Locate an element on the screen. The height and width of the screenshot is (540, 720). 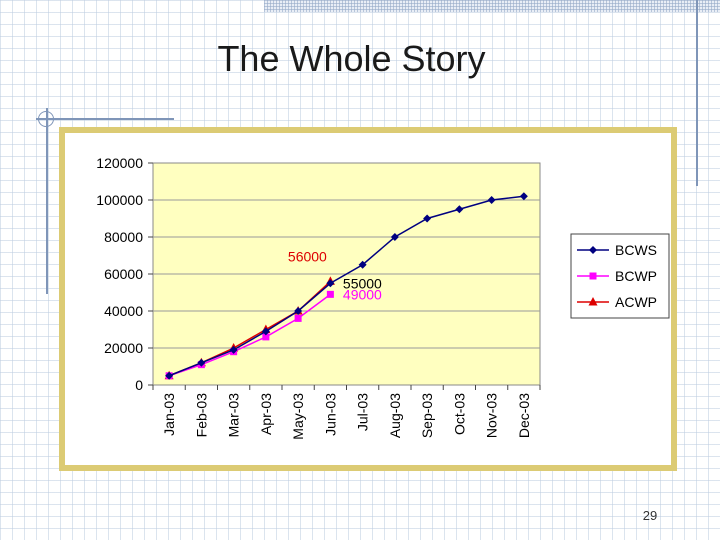
y-tick-label: 120000 is located at coordinates (119, 163).